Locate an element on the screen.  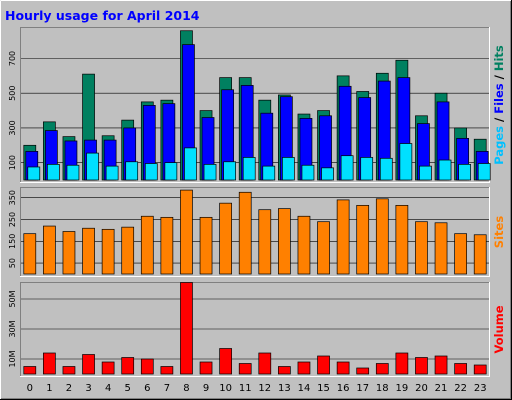
x-tick-label: 2 is located at coordinates (69, 388).